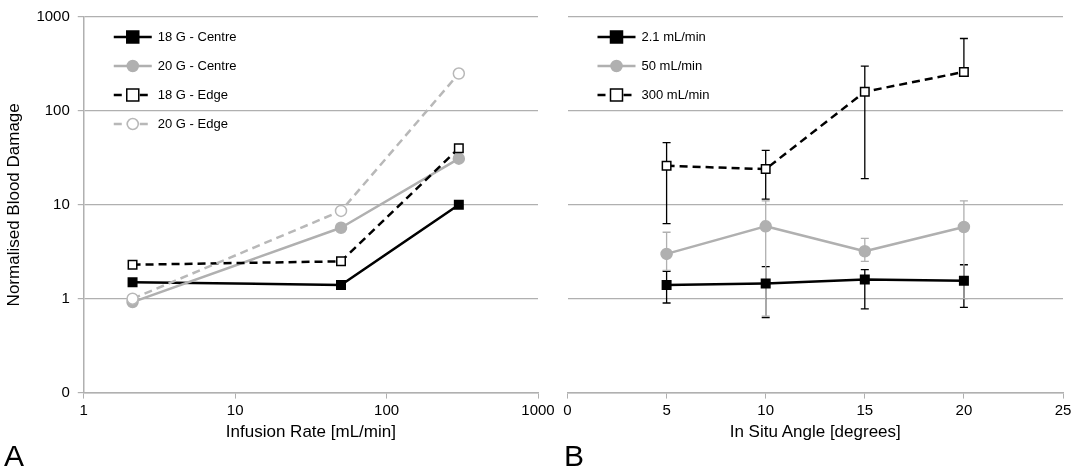 This screenshot has height=473, width=1083. I want to click on legend-label: 20 G - Edge, so click(192, 123).